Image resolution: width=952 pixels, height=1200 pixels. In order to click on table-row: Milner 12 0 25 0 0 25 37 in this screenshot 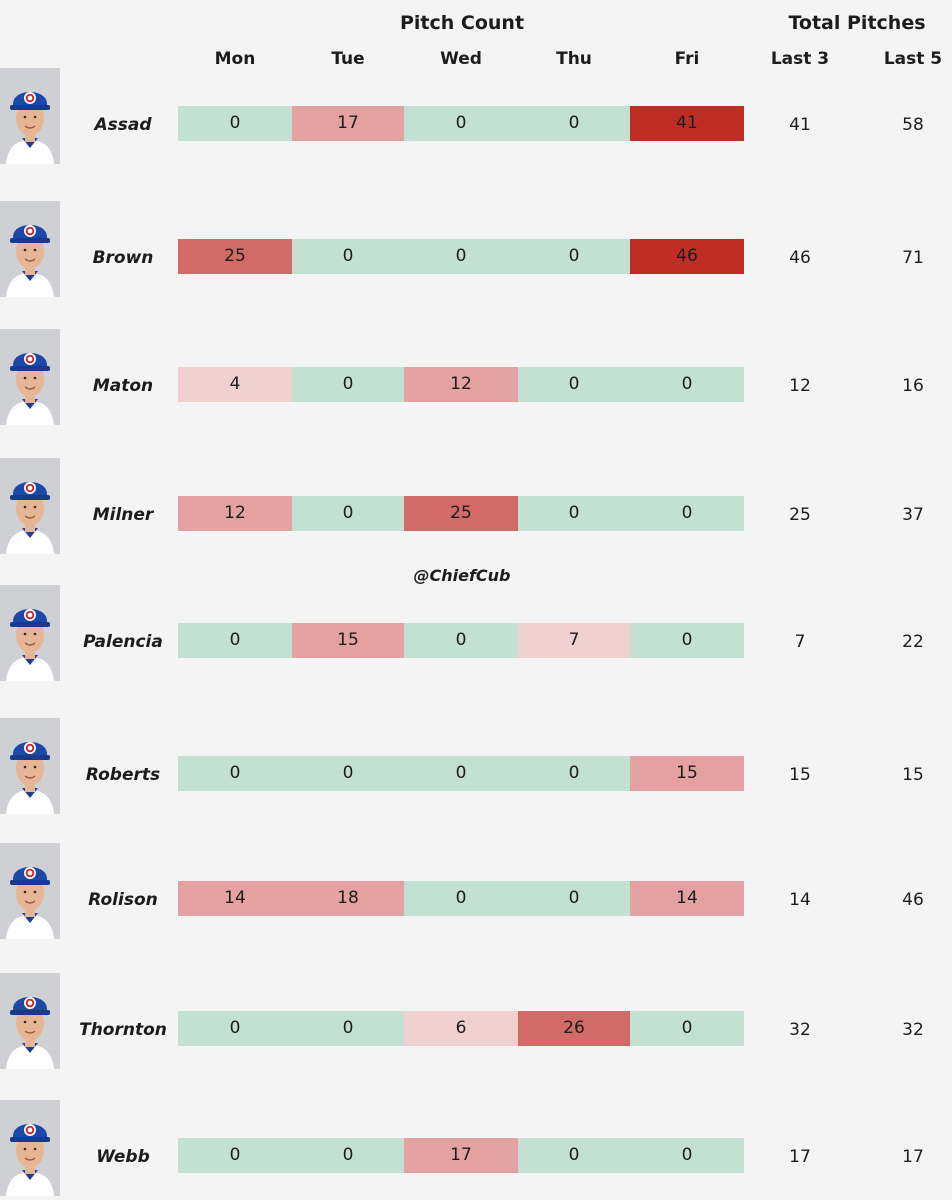, I will do `click(476, 506)`.